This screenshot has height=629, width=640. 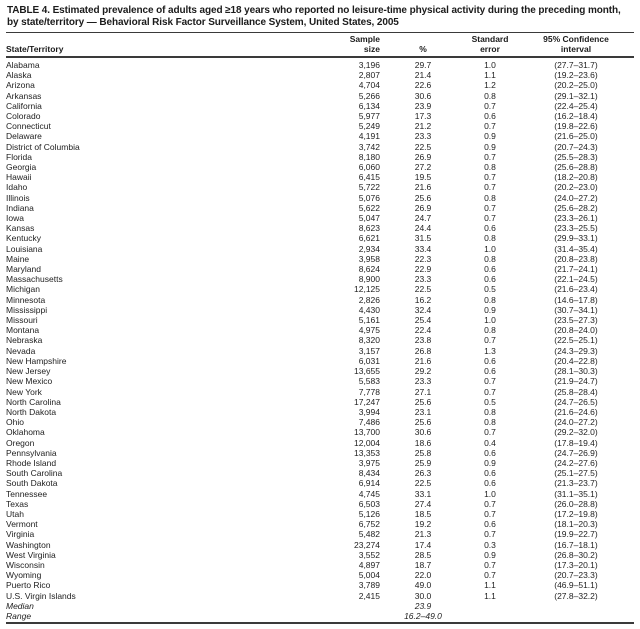 What do you see at coordinates (369, 218) in the screenshot?
I see `sample-size-value: 5,047` at bounding box center [369, 218].